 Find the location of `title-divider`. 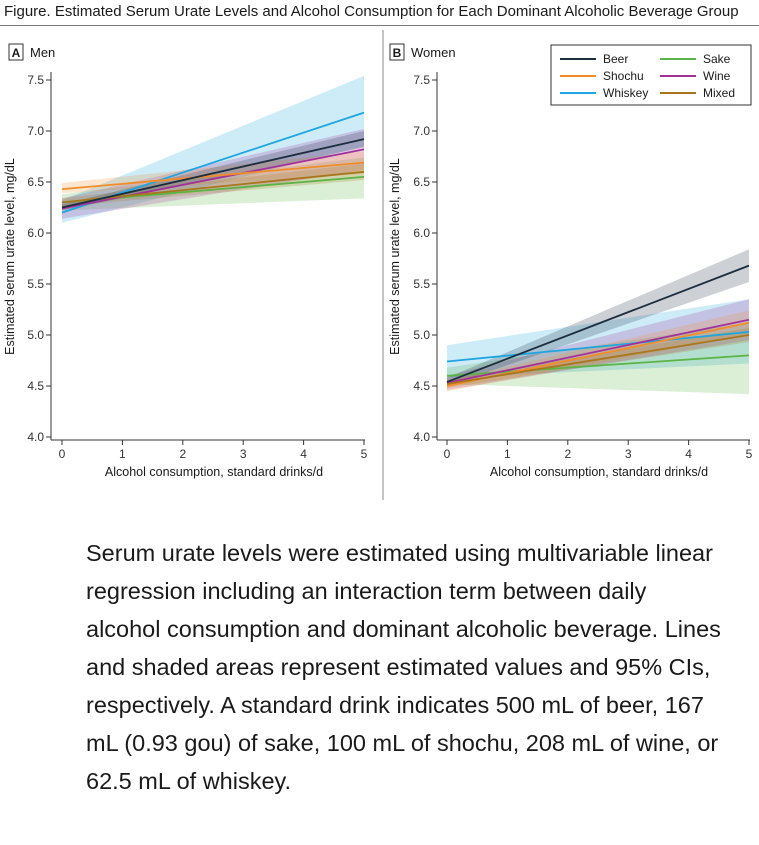

title-divider is located at coordinates (379, 25).